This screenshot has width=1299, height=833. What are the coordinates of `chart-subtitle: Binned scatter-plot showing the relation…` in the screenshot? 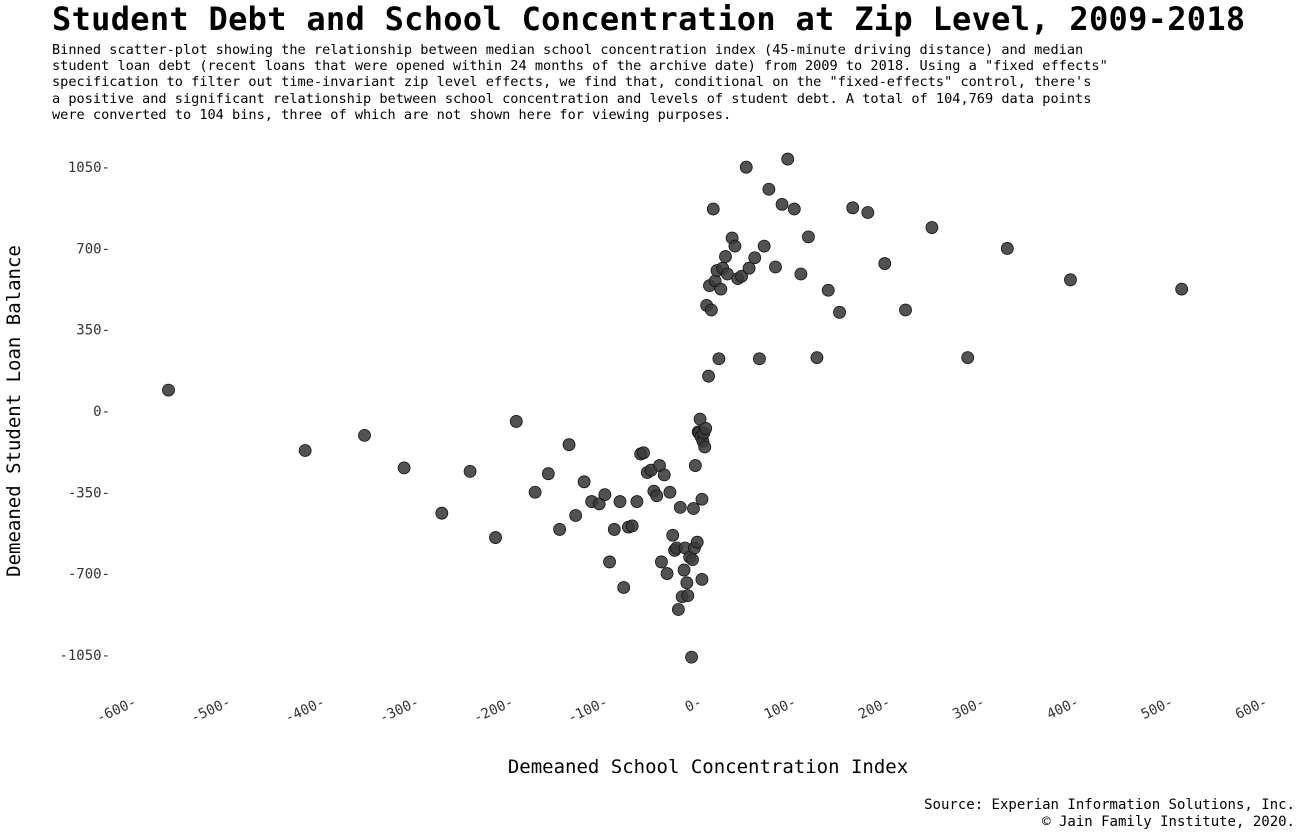 It's located at (580, 82).